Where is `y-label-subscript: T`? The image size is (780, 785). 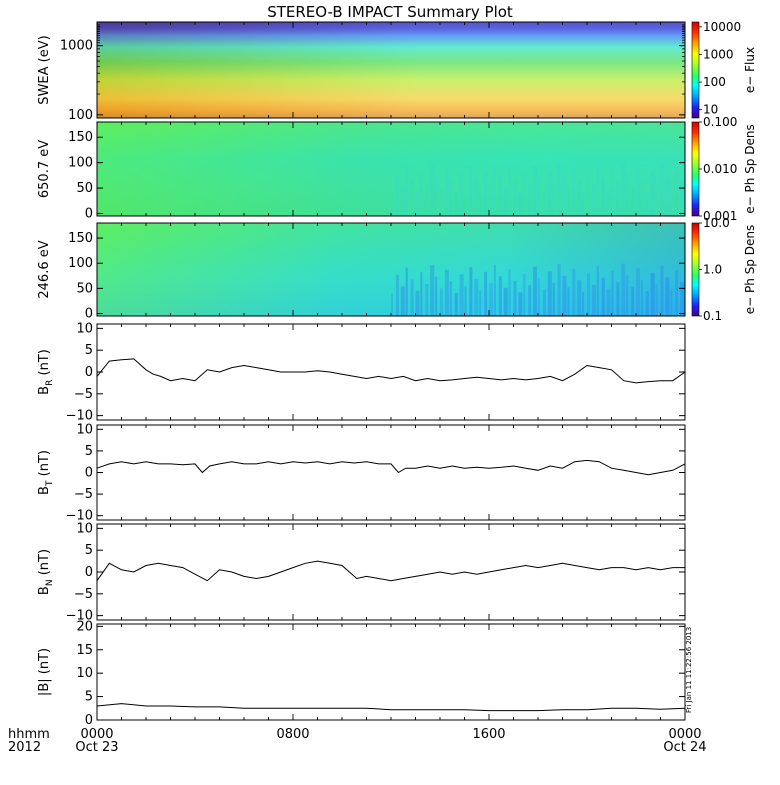 y-label-subscript: T is located at coordinates (50, 483).